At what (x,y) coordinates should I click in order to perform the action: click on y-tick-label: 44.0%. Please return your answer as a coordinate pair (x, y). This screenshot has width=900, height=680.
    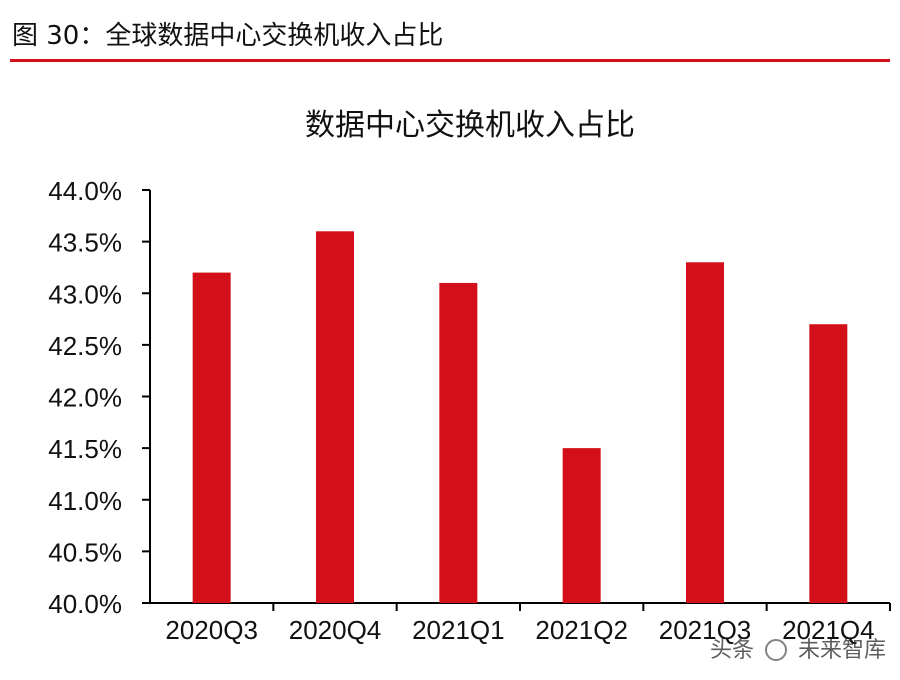
    Looking at the image, I should click on (85, 191).